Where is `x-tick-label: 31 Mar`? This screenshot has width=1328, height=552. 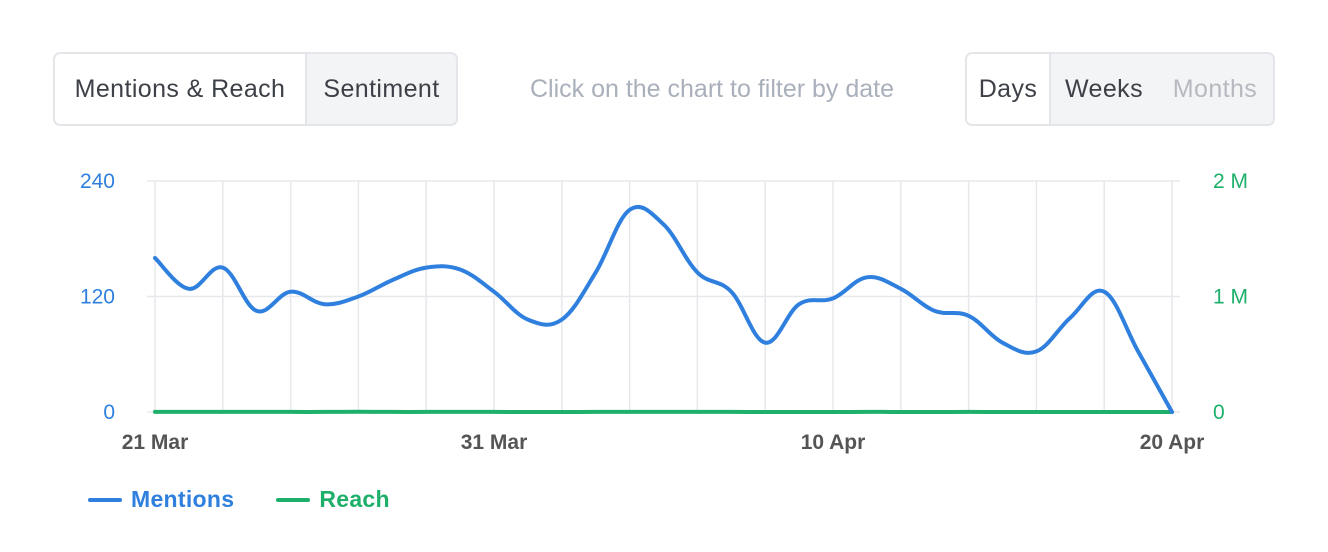 x-tick-label: 31 Mar is located at coordinates (494, 442).